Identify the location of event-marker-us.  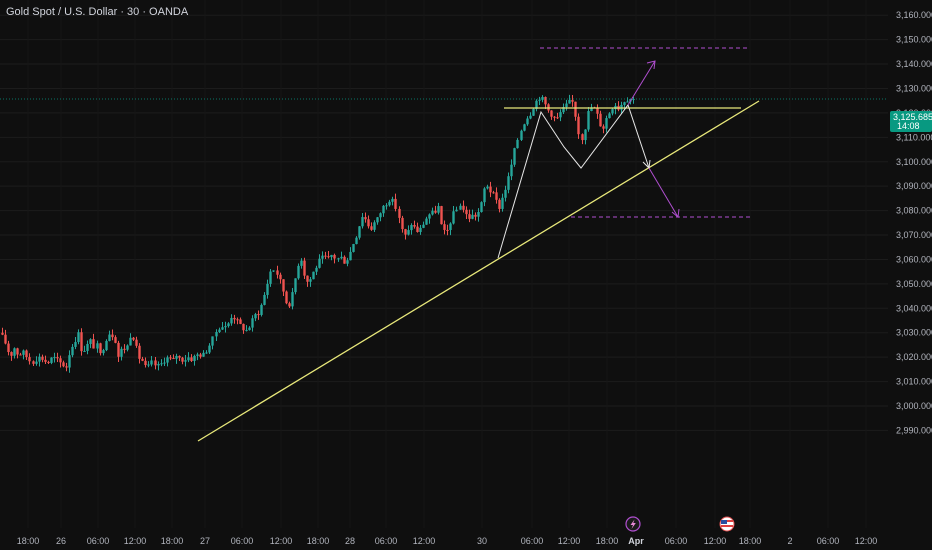
(727, 524).